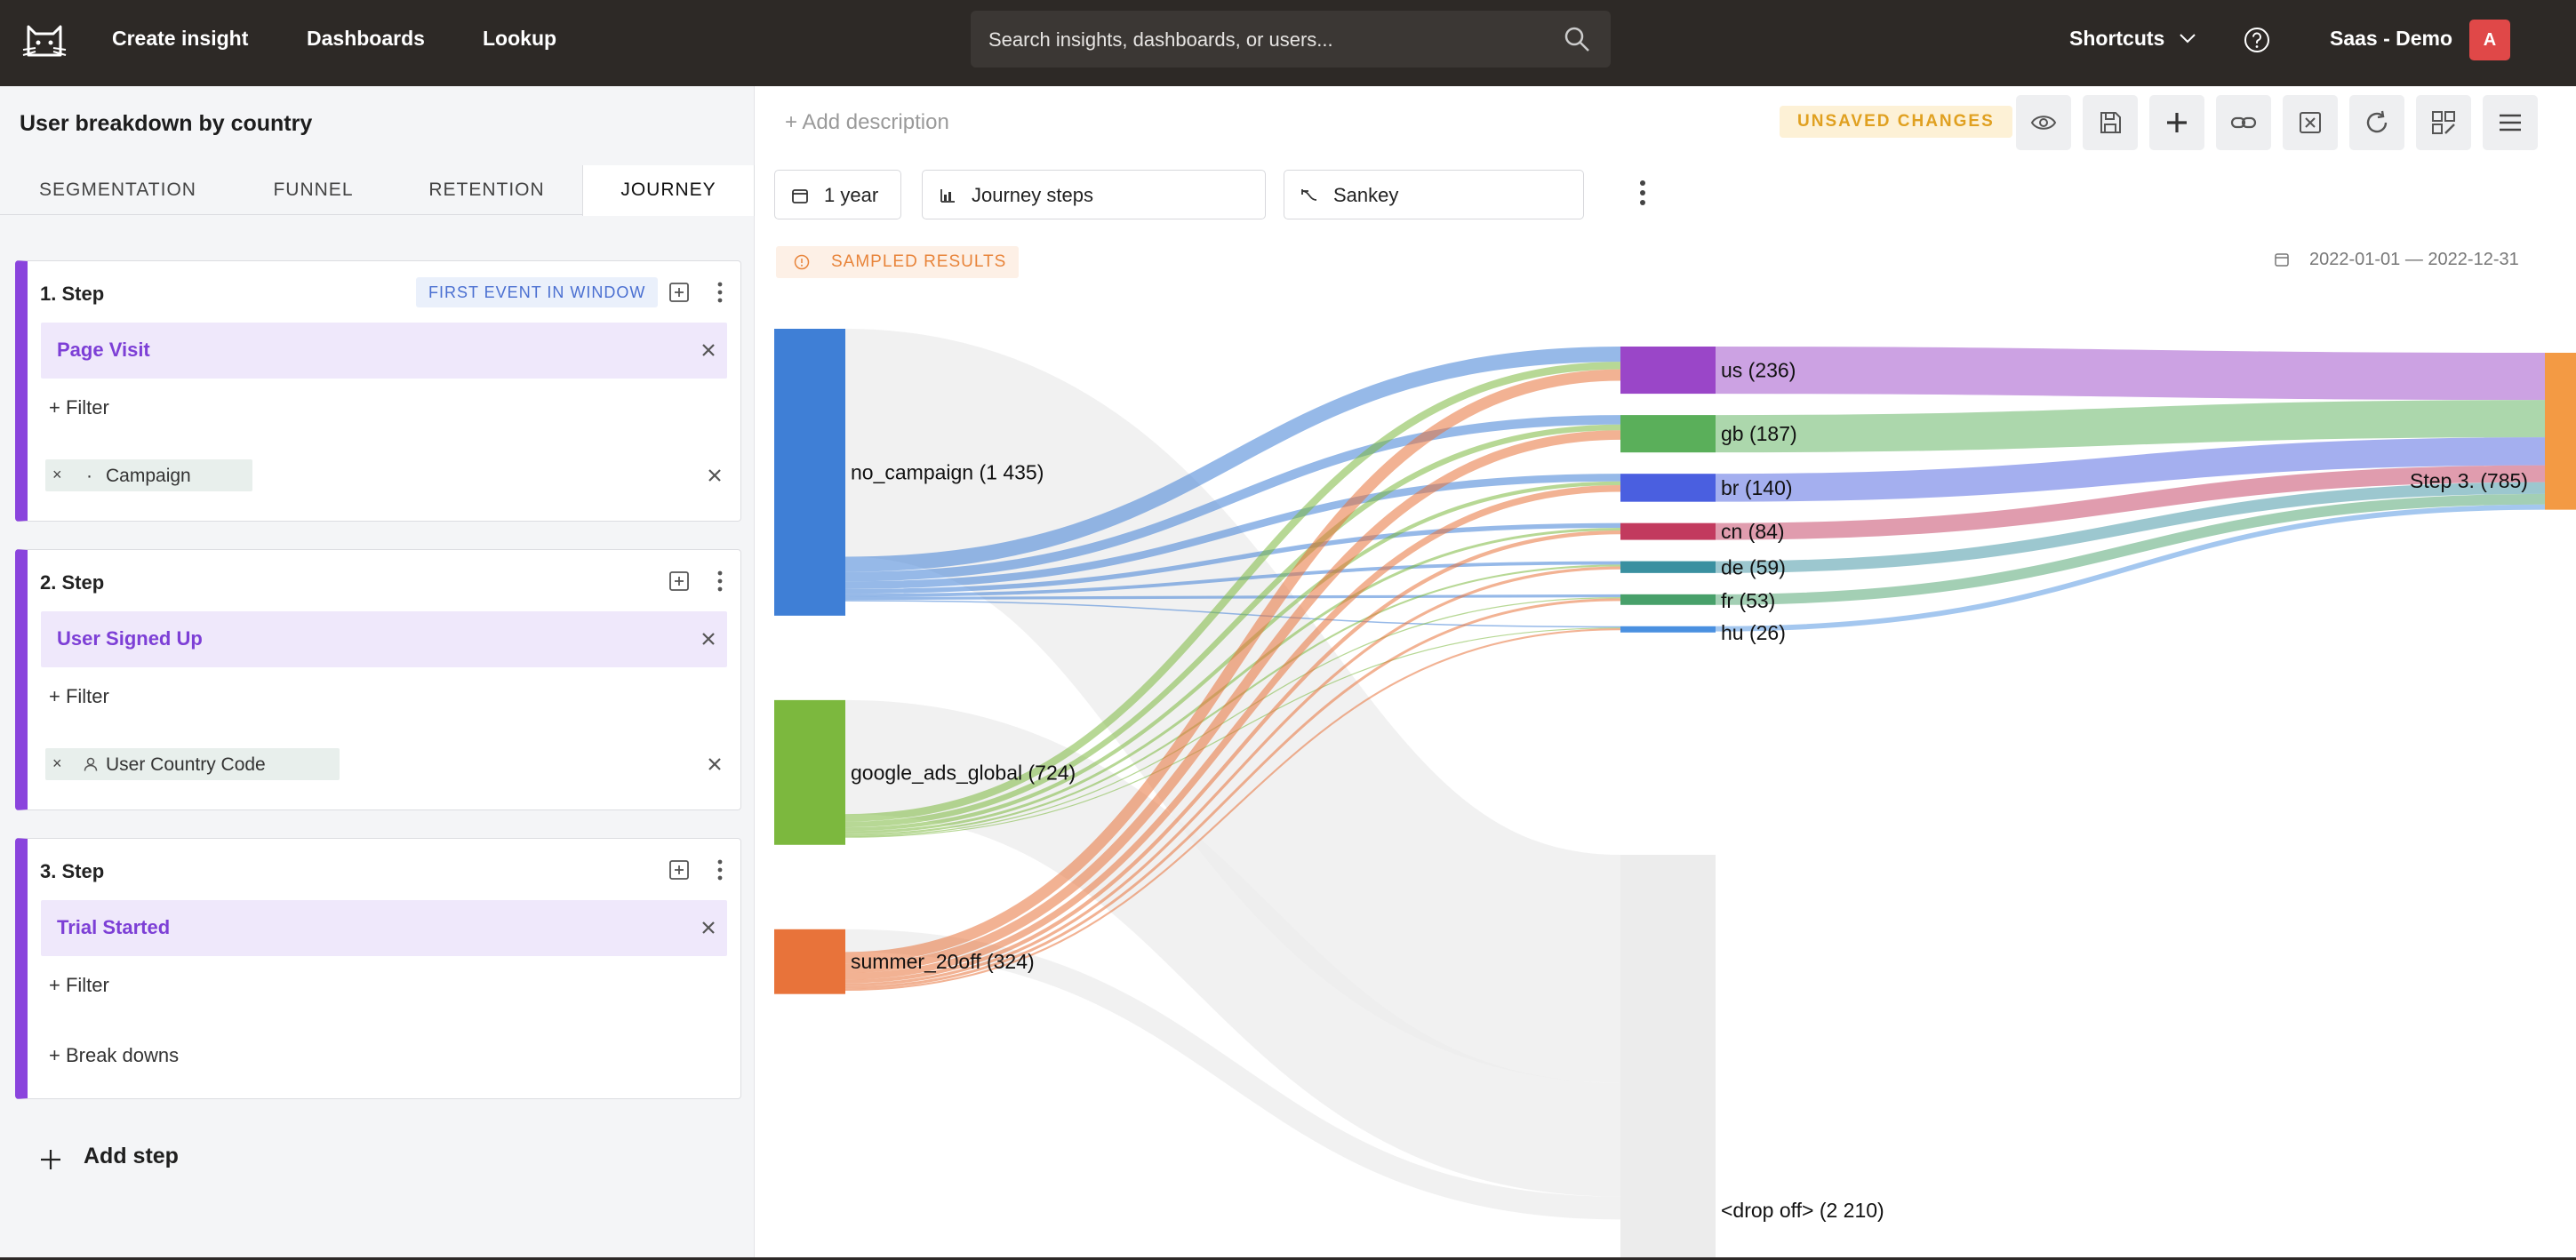 The image size is (2576, 1260). What do you see at coordinates (2176, 122) in the screenshot?
I see `add-to-dashboard-button` at bounding box center [2176, 122].